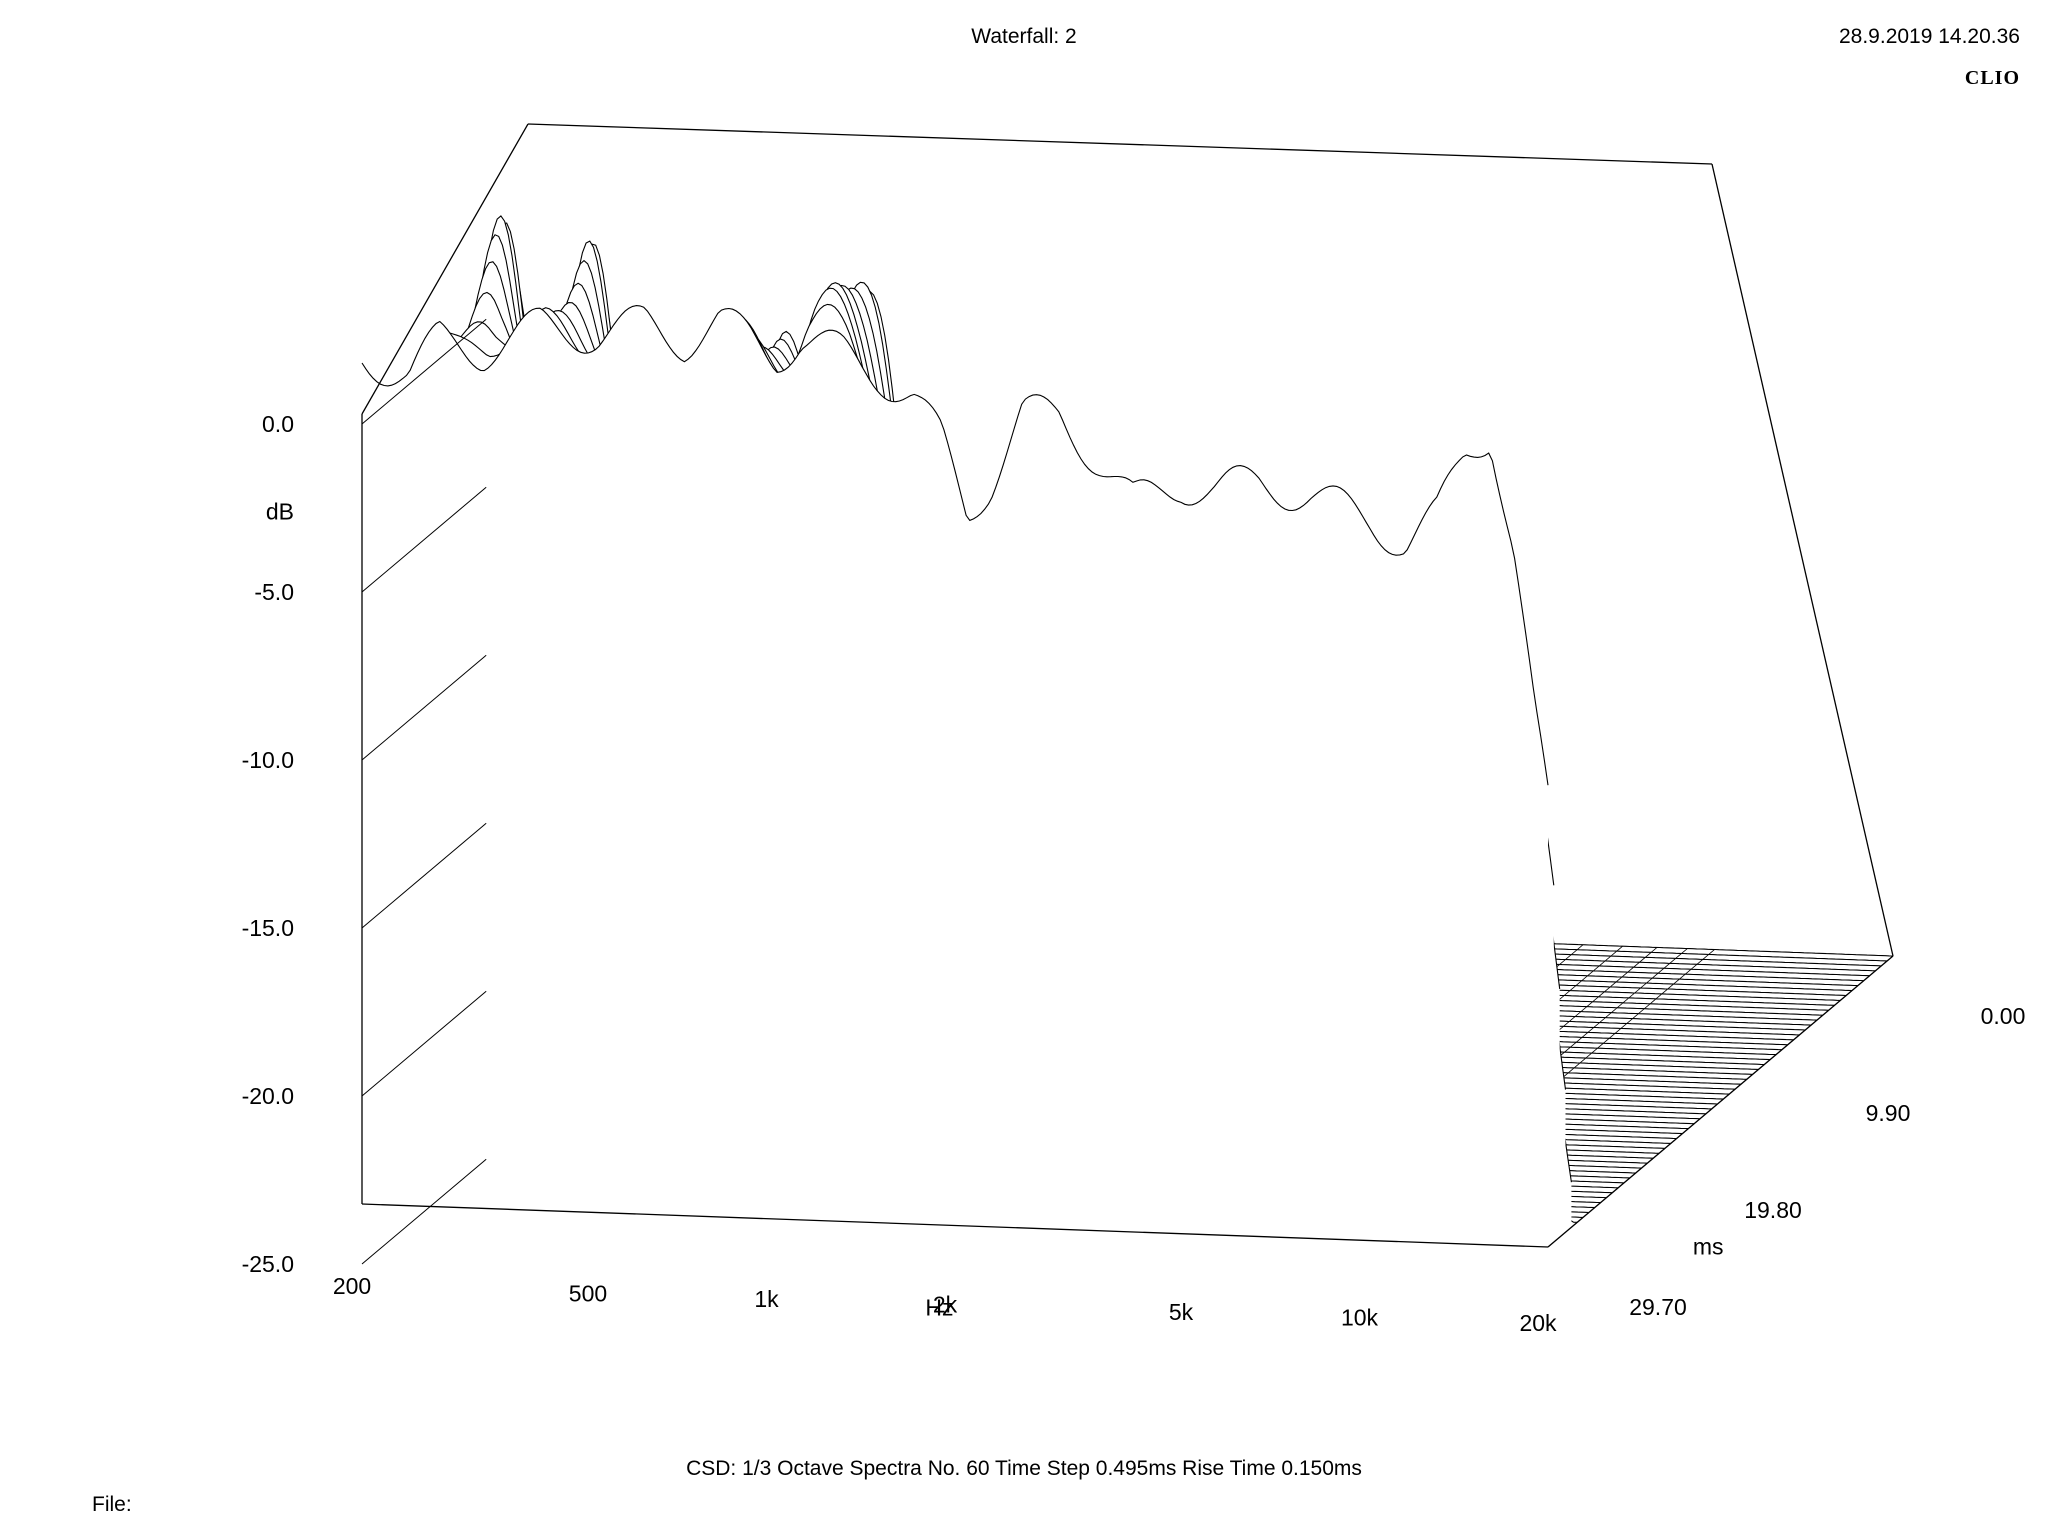  Describe the element at coordinates (1708, 1246) in the screenshot. I see `z-axis-title: ms` at that location.